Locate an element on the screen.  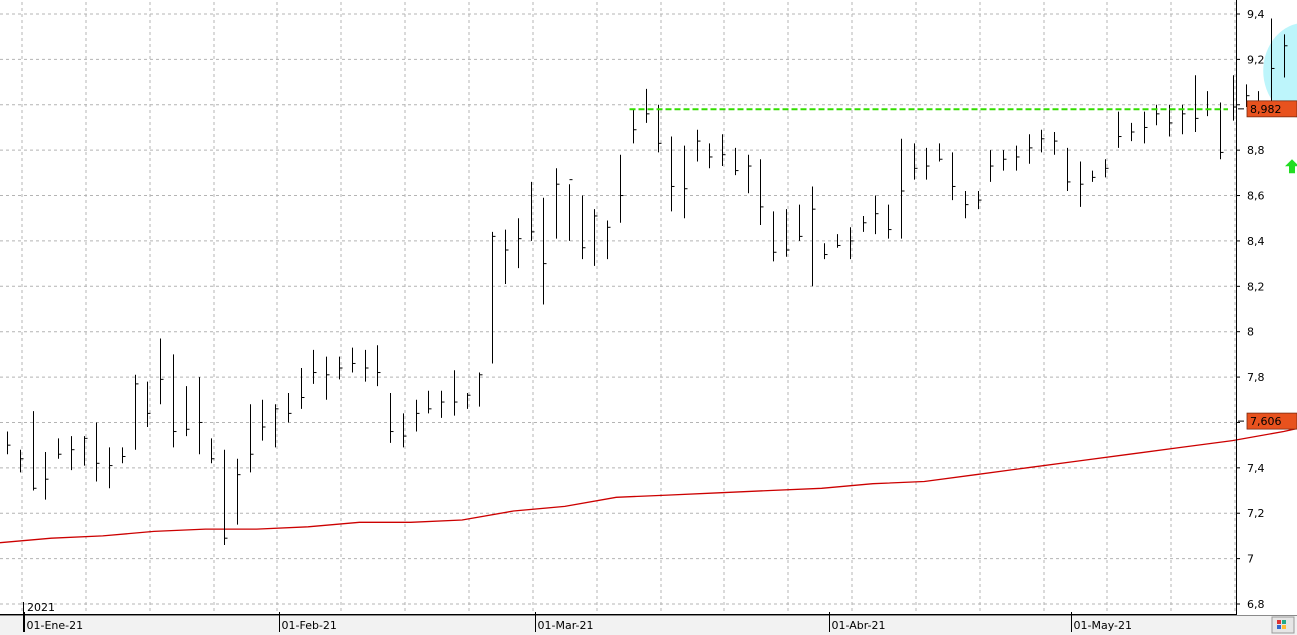
price-axis-tick-label: 9,4 is located at coordinates (1256, 14).